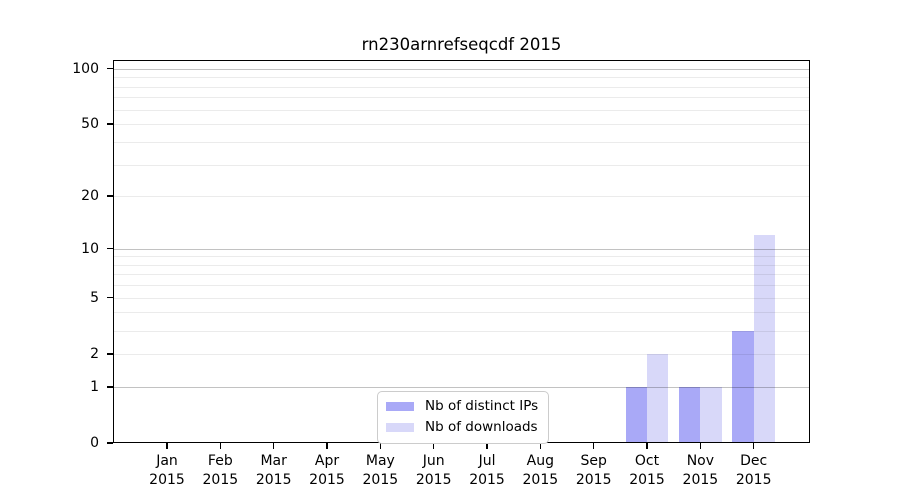  Describe the element at coordinates (167, 461) in the screenshot. I see `x-tick-month: Jan` at that location.